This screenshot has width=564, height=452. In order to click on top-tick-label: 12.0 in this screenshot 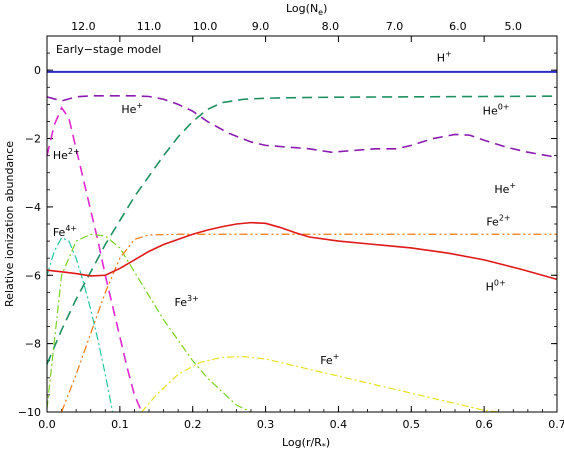, I will do `click(83, 26)`.